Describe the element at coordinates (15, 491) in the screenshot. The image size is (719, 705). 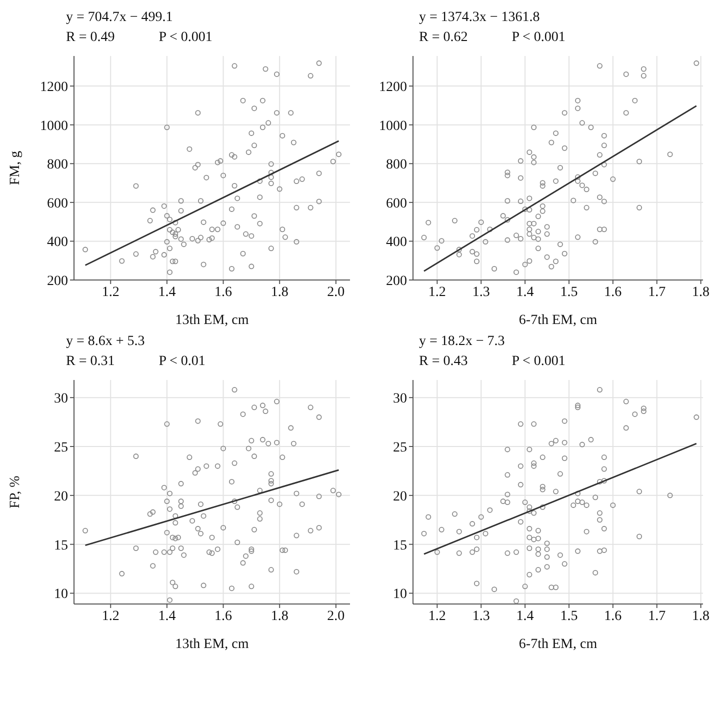
I see `y-axis-title: FP, %` at that location.